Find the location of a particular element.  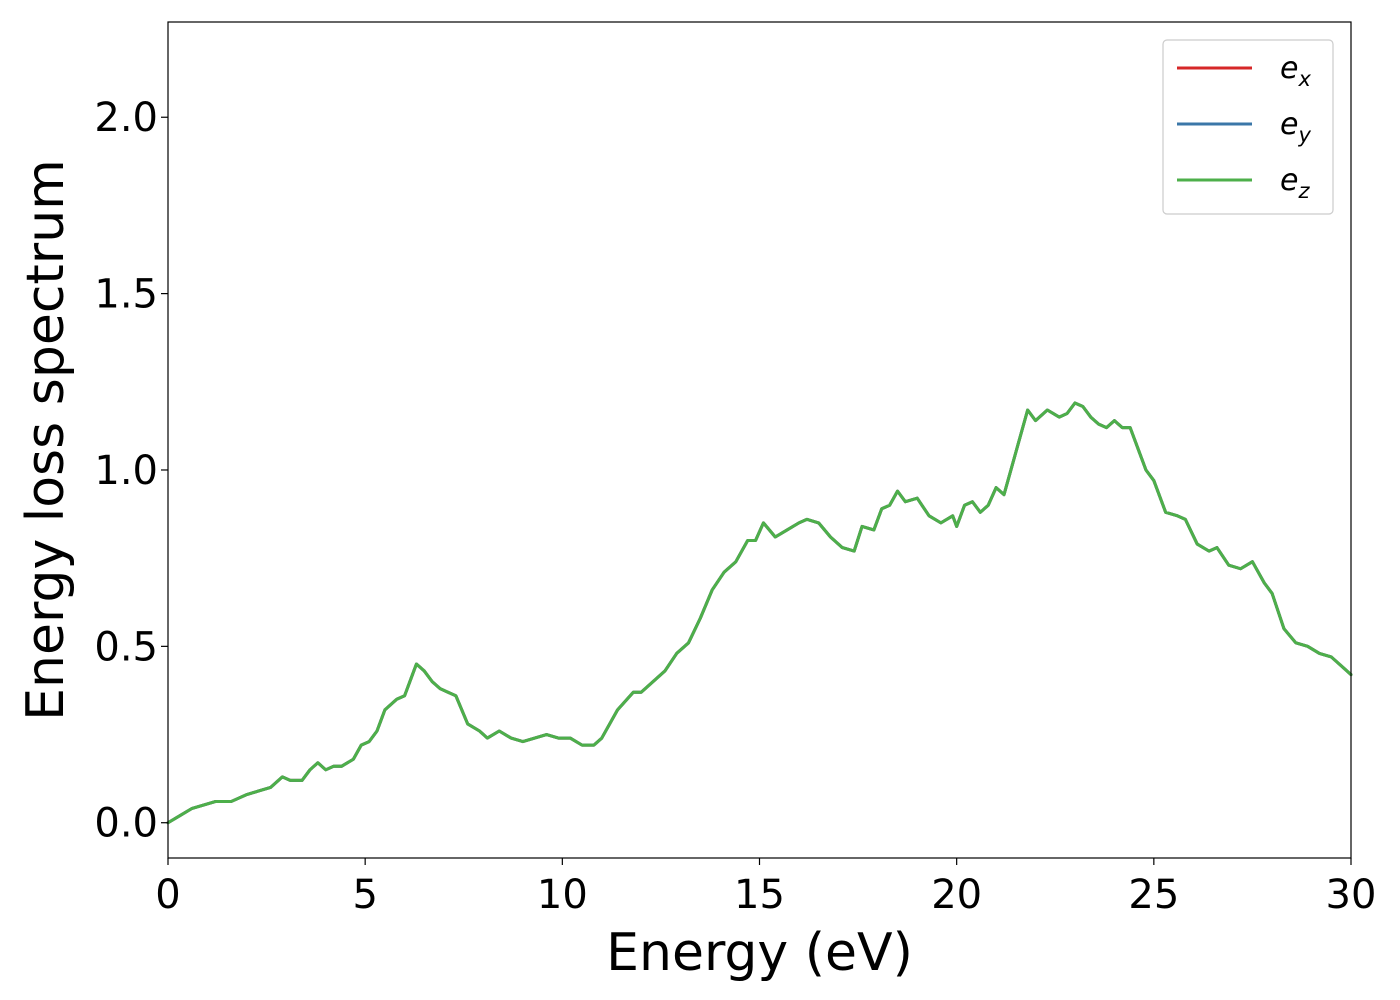

x-tick-label: 30 is located at coordinates (1351, 895).